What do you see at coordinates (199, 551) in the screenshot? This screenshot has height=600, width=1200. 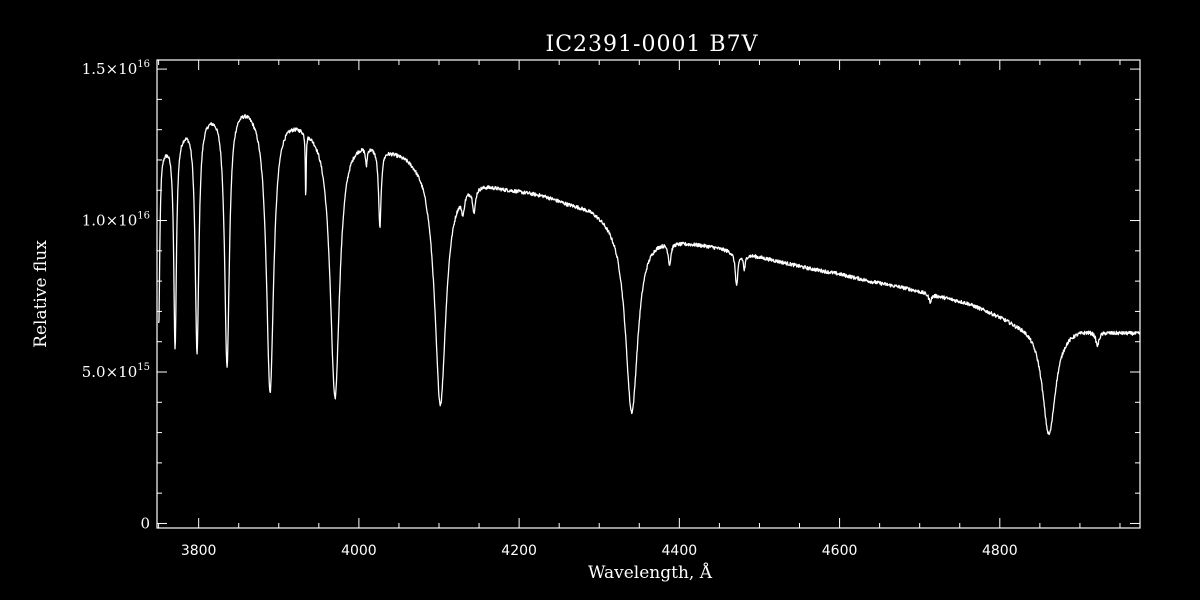 I see `x-tick-label: 3800` at bounding box center [199, 551].